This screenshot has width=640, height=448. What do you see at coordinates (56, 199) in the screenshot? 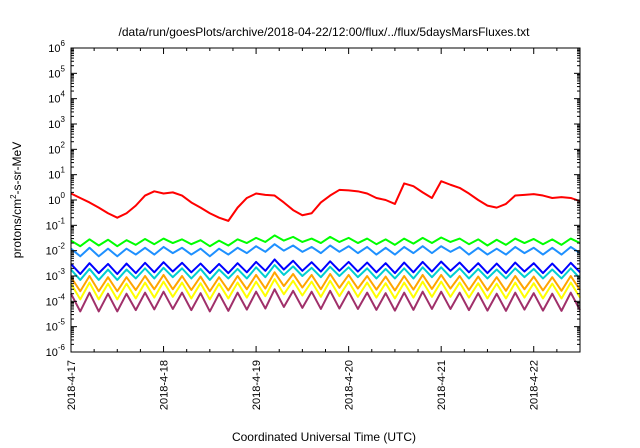
I see `y-tick-label: 10⁰` at bounding box center [56, 199].